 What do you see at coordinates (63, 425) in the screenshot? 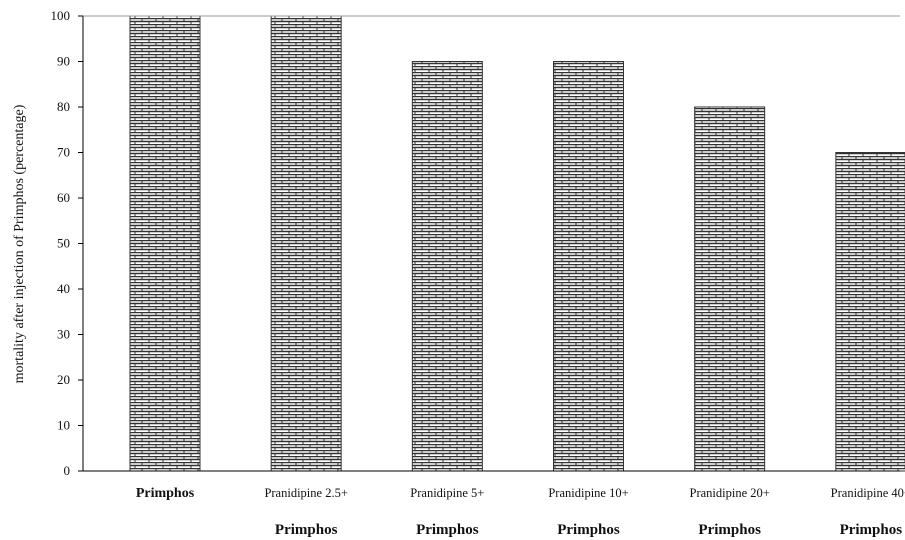
I see `y-tick-label: 10` at bounding box center [63, 425].